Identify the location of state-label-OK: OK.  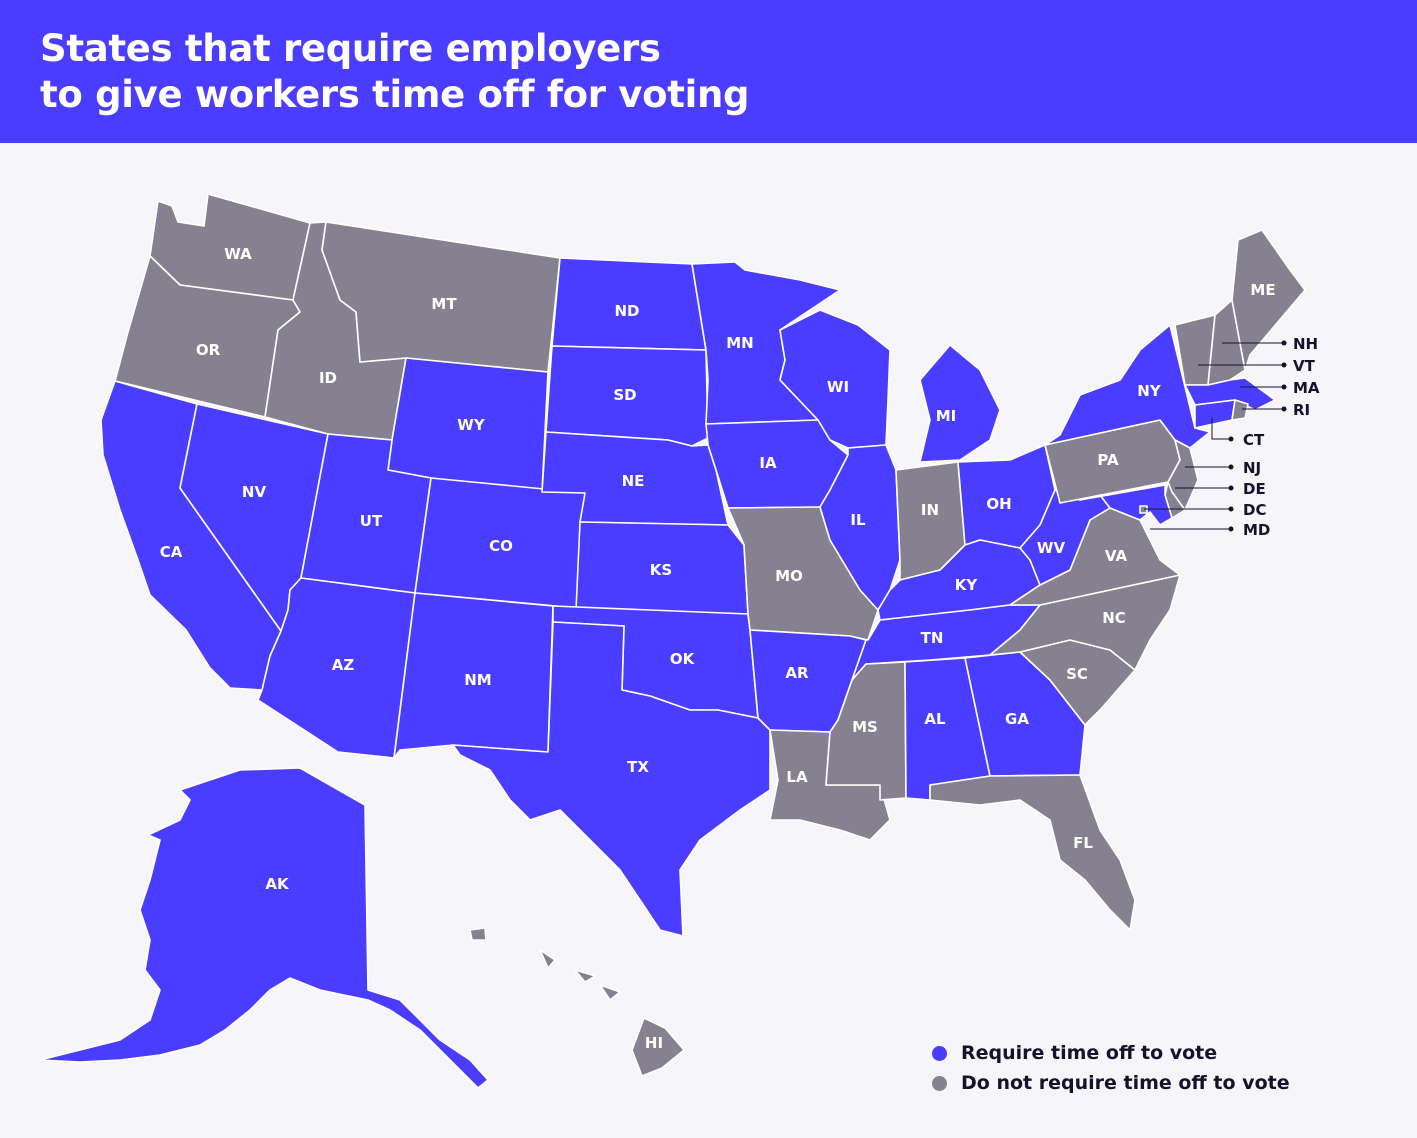
(683, 659).